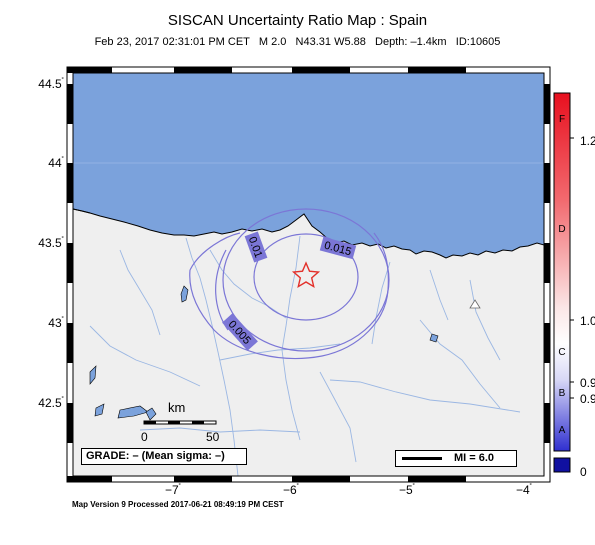 Image resolution: width=595 pixels, height=545 pixels. What do you see at coordinates (289, 284) in the screenshot?
I see `uncertainty-contours` at bounding box center [289, 284].